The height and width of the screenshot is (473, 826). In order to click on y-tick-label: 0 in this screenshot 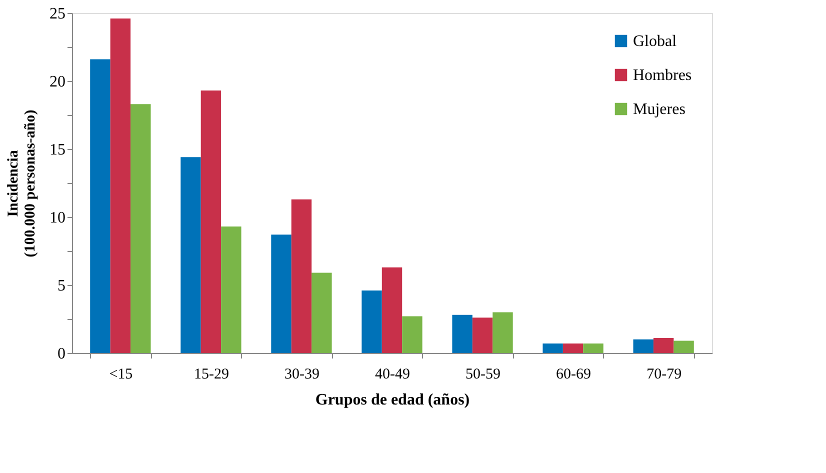, I will do `click(62, 354)`.